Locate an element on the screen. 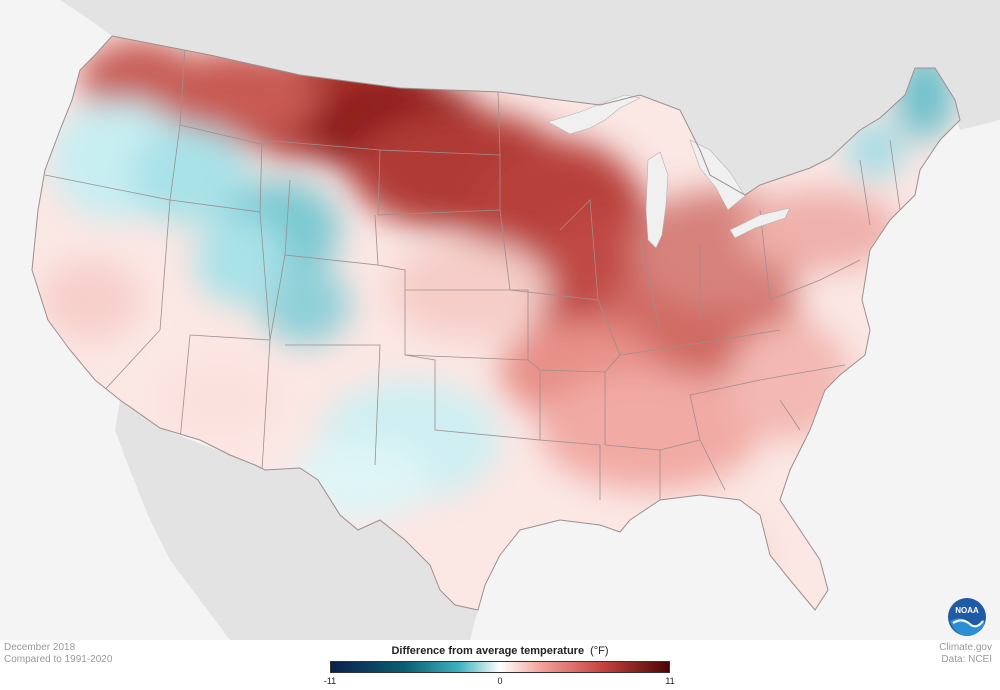  source-caption: Climate.gov Data: NCEI is located at coordinates (965, 654).